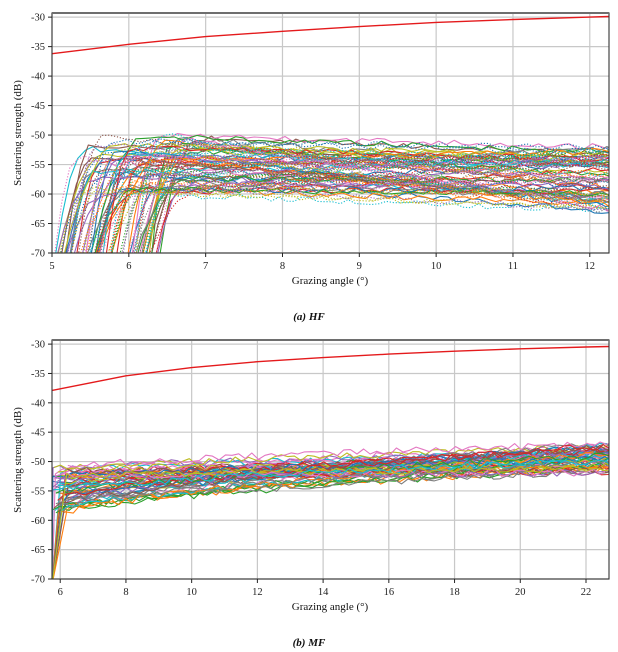  Describe the element at coordinates (38, 491) in the screenshot. I see `y-tick-label: -55` at that location.